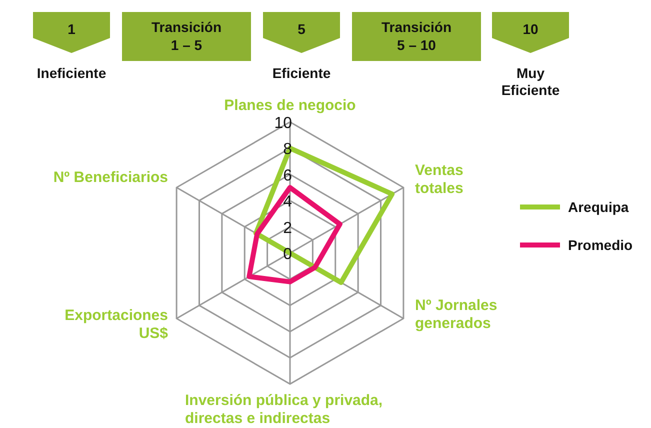  What do you see at coordinates (290, 105) in the screenshot?
I see `spoke-label: Planes de negocio` at bounding box center [290, 105].